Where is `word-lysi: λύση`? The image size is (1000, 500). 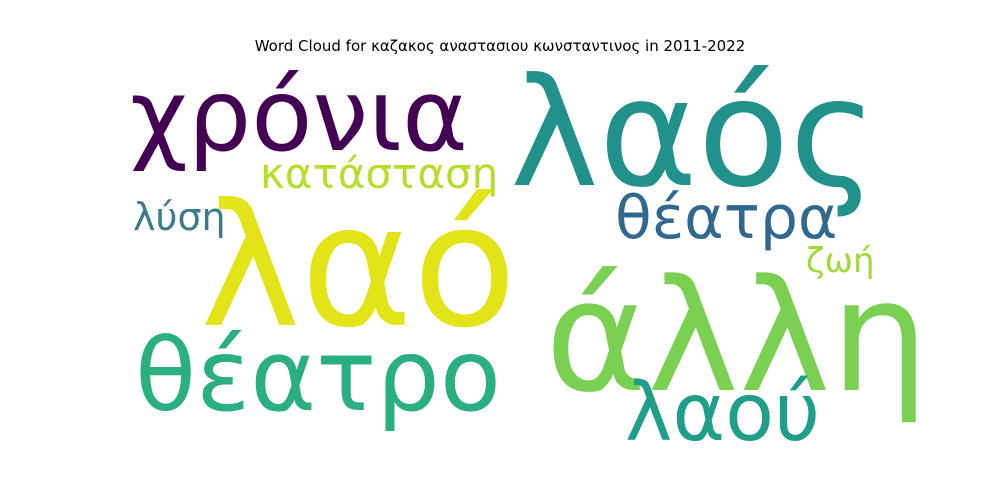
word-lysi: λύση is located at coordinates (179, 217).